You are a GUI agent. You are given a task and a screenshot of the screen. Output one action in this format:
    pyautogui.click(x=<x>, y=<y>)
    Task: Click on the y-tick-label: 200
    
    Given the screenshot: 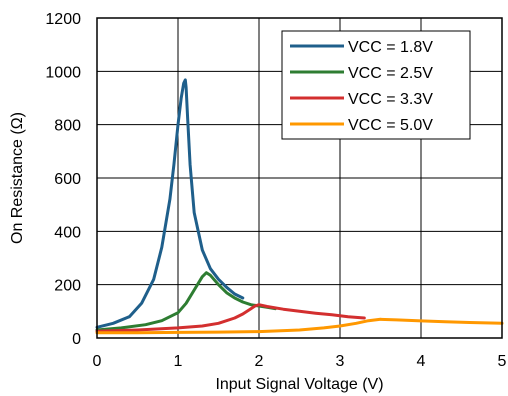 What is the action you would take?
    pyautogui.click(x=67, y=286)
    